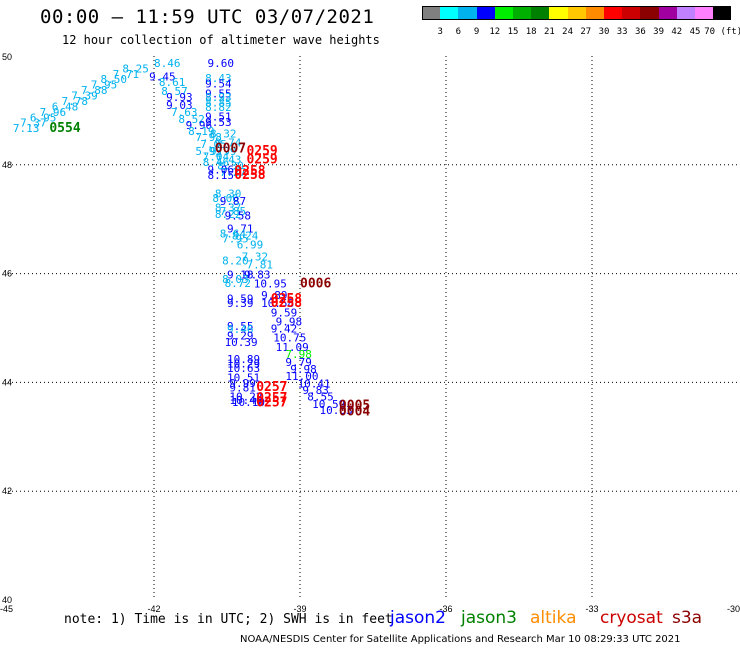  What do you see at coordinates (320, 396) in the screenshot?
I see `wave-height-value: 8.55` at bounding box center [320, 396].